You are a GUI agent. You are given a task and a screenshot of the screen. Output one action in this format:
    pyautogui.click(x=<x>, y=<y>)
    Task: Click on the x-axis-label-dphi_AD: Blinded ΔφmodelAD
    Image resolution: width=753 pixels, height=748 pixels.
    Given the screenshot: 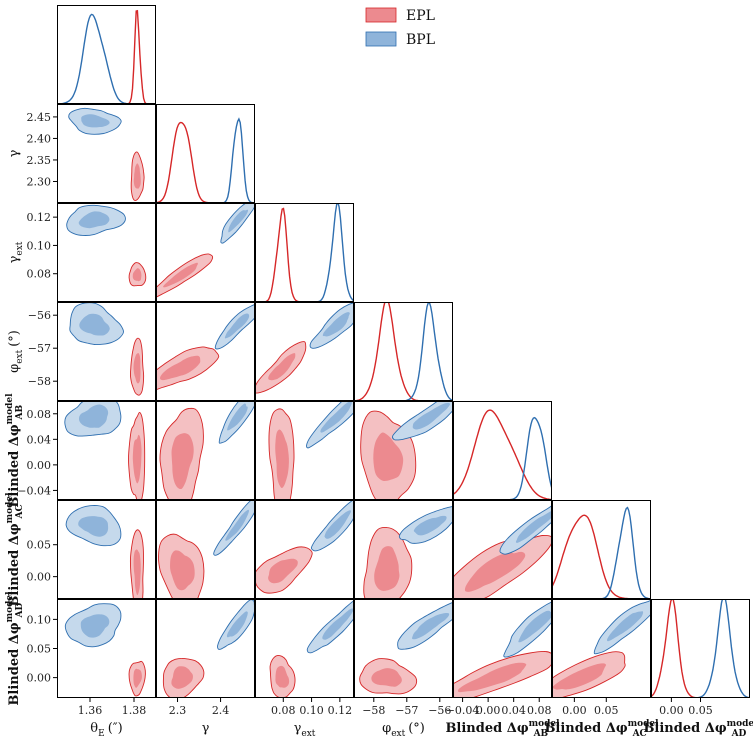 What is the action you would take?
    pyautogui.click(x=698, y=729)
    